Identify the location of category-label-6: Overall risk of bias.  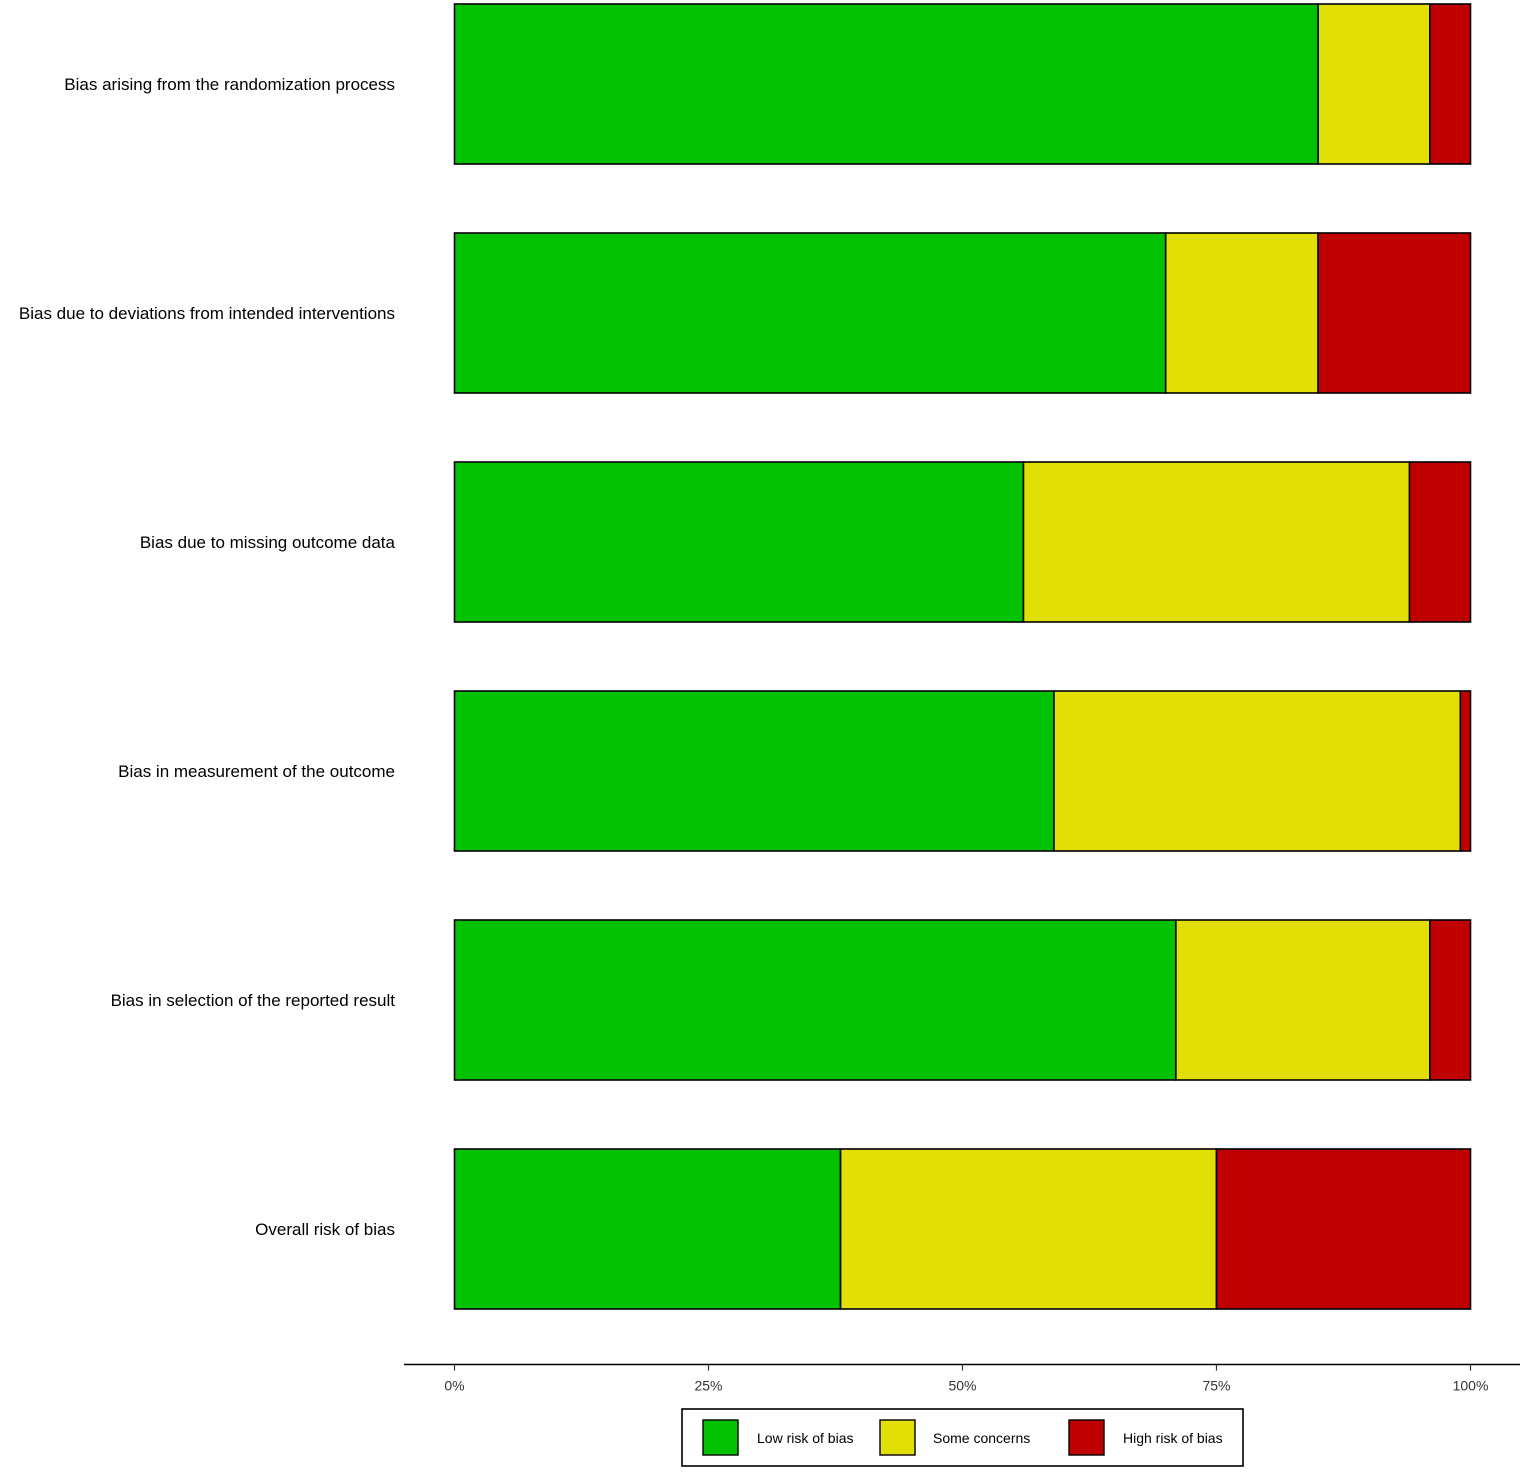
(325, 1229).